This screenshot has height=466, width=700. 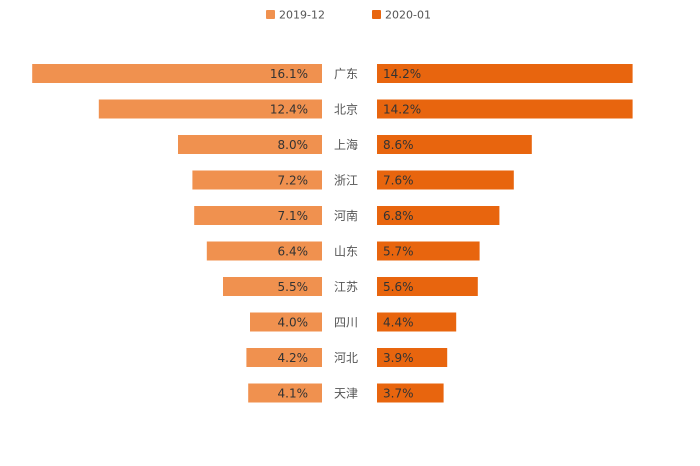 I want to click on value-label-2020-01-r0: 14.2%, so click(x=402, y=74).